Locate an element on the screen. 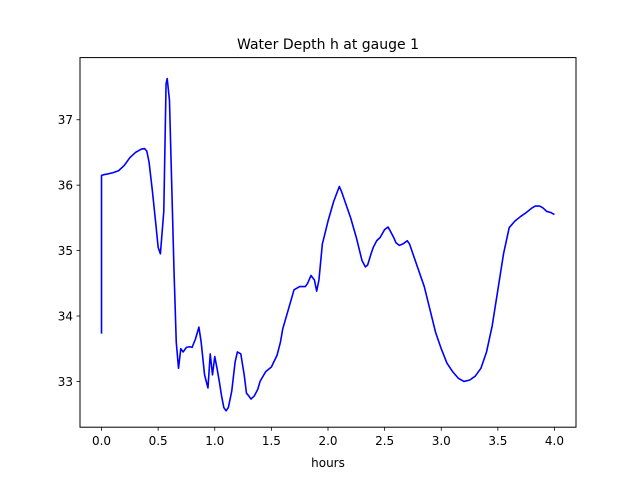 This screenshot has width=640, height=480. x-tick-label: 2.0 is located at coordinates (327, 441).